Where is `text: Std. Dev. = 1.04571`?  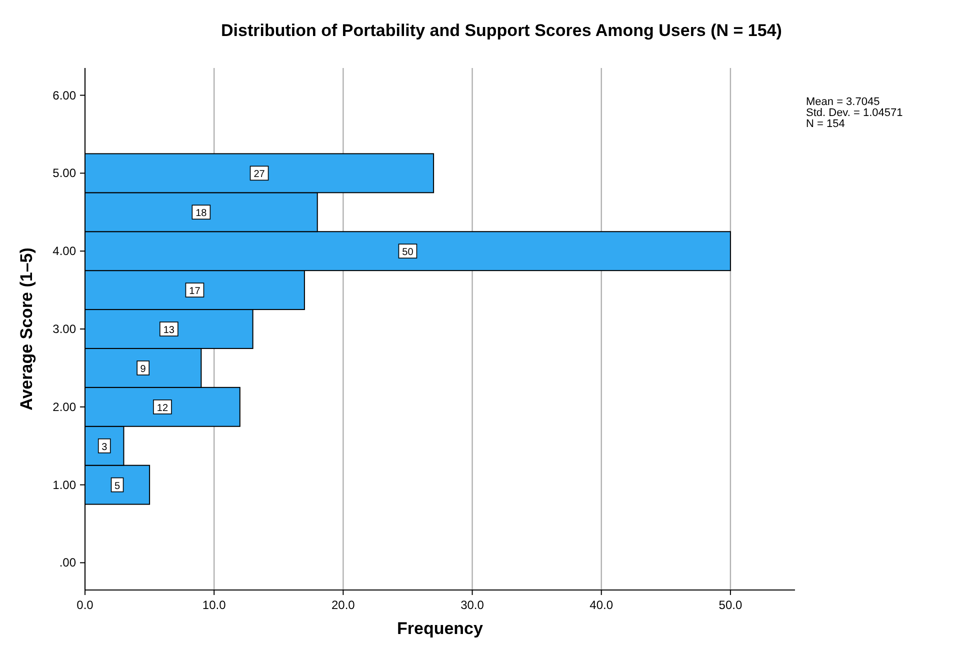
text: Std. Dev. = 1.04571 is located at coordinates (854, 113).